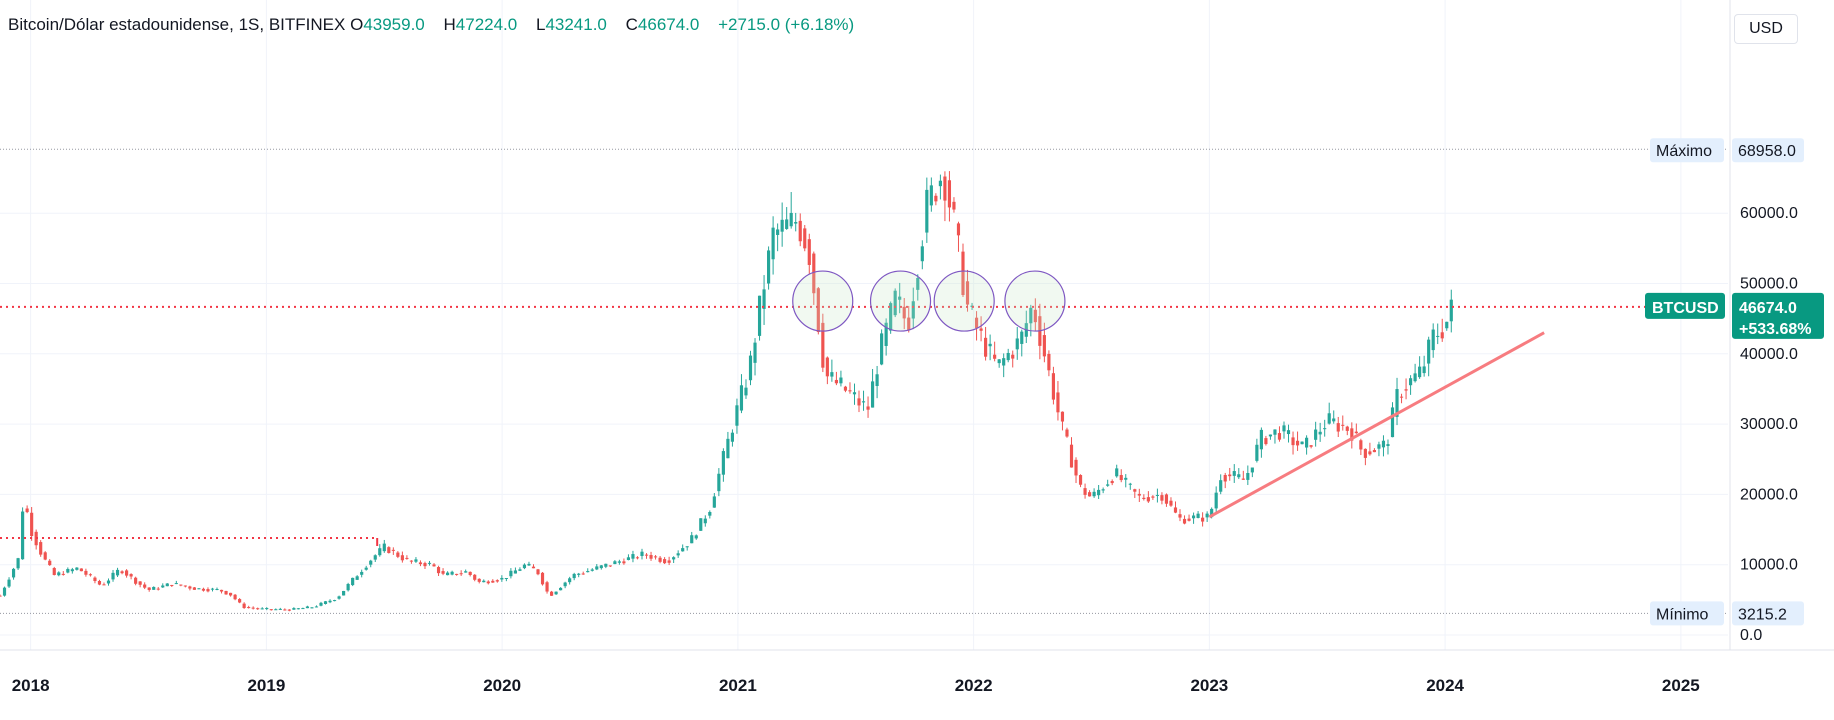 This screenshot has width=1834, height=720. Describe the element at coordinates (1768, 308) in the screenshot. I see `last-price: 46674.0` at that location.